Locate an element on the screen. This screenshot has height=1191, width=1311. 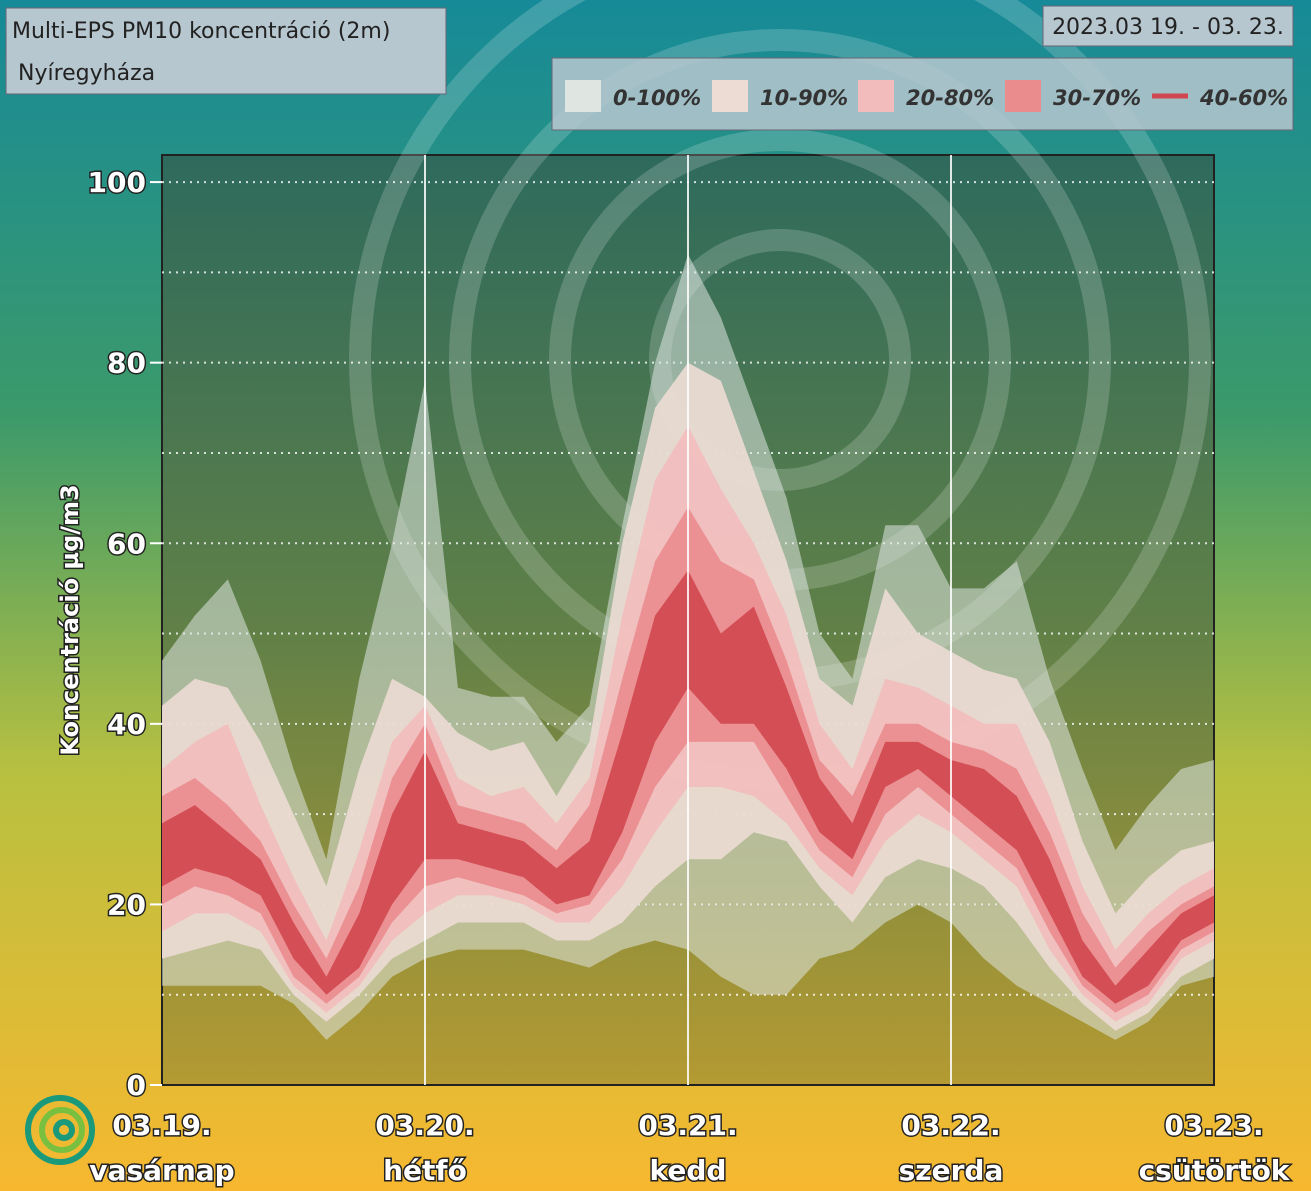
date-range: 2023.03 19. - 03. 23. is located at coordinates (1168, 27).